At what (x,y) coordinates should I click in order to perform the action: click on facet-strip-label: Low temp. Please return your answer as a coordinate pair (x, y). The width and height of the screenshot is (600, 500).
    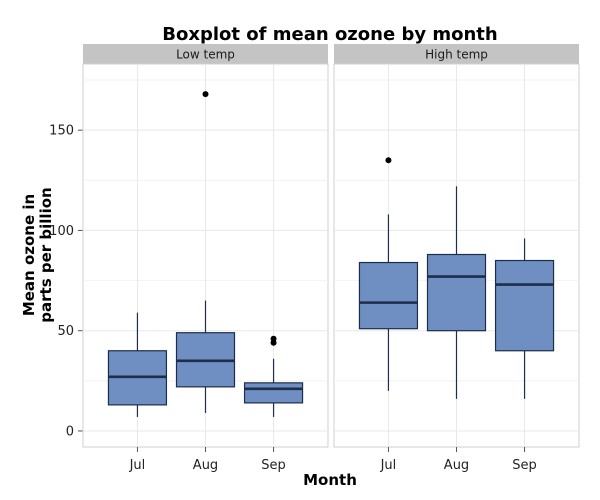
    Looking at the image, I should click on (205, 55).